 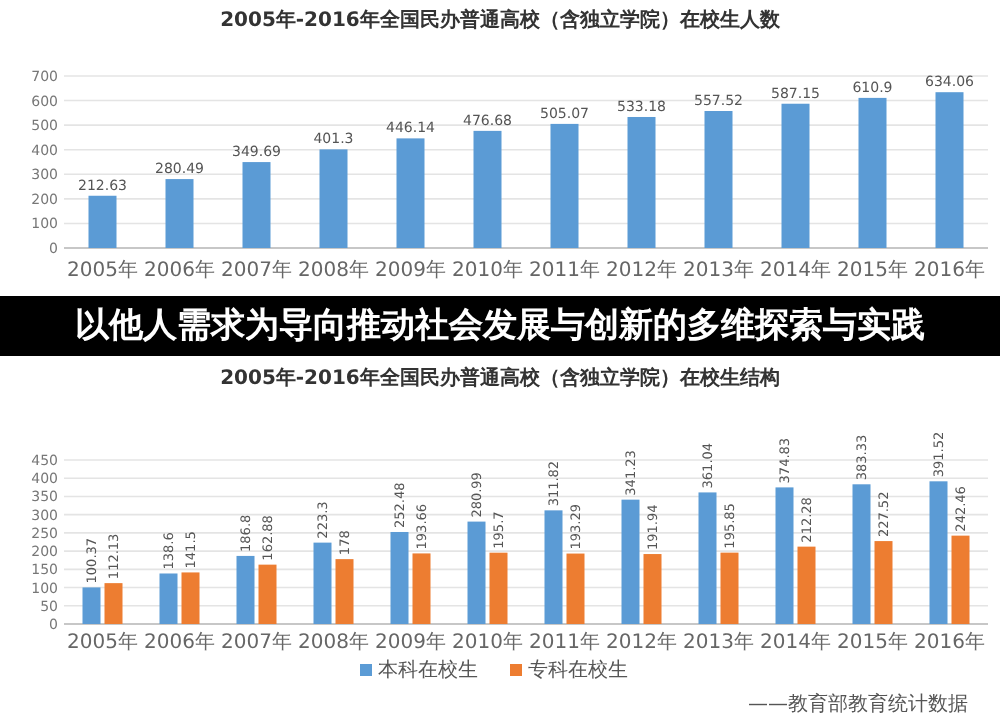 What do you see at coordinates (578, 671) in the screenshot?
I see `legend: 专科在校生` at bounding box center [578, 671].